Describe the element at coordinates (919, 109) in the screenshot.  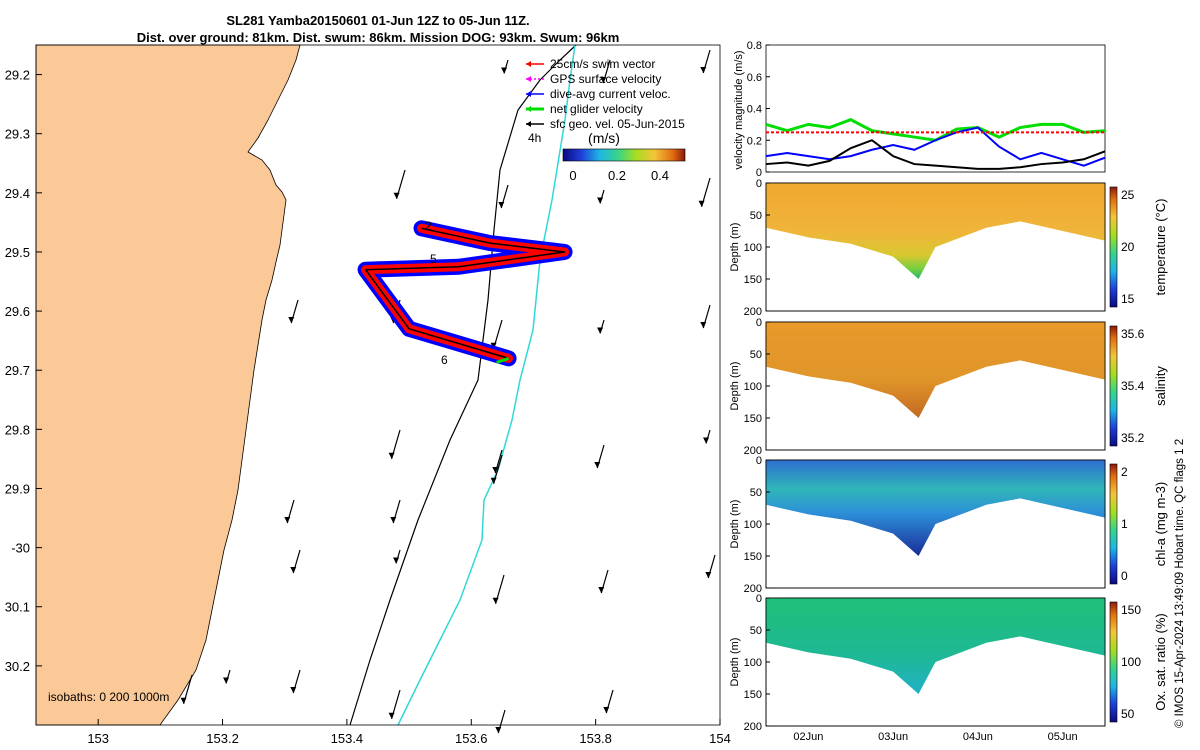
I see `velocity-panel: 0 0.2 0.4 0.6 0.8 velocity magnitude (m/s)` at that location.